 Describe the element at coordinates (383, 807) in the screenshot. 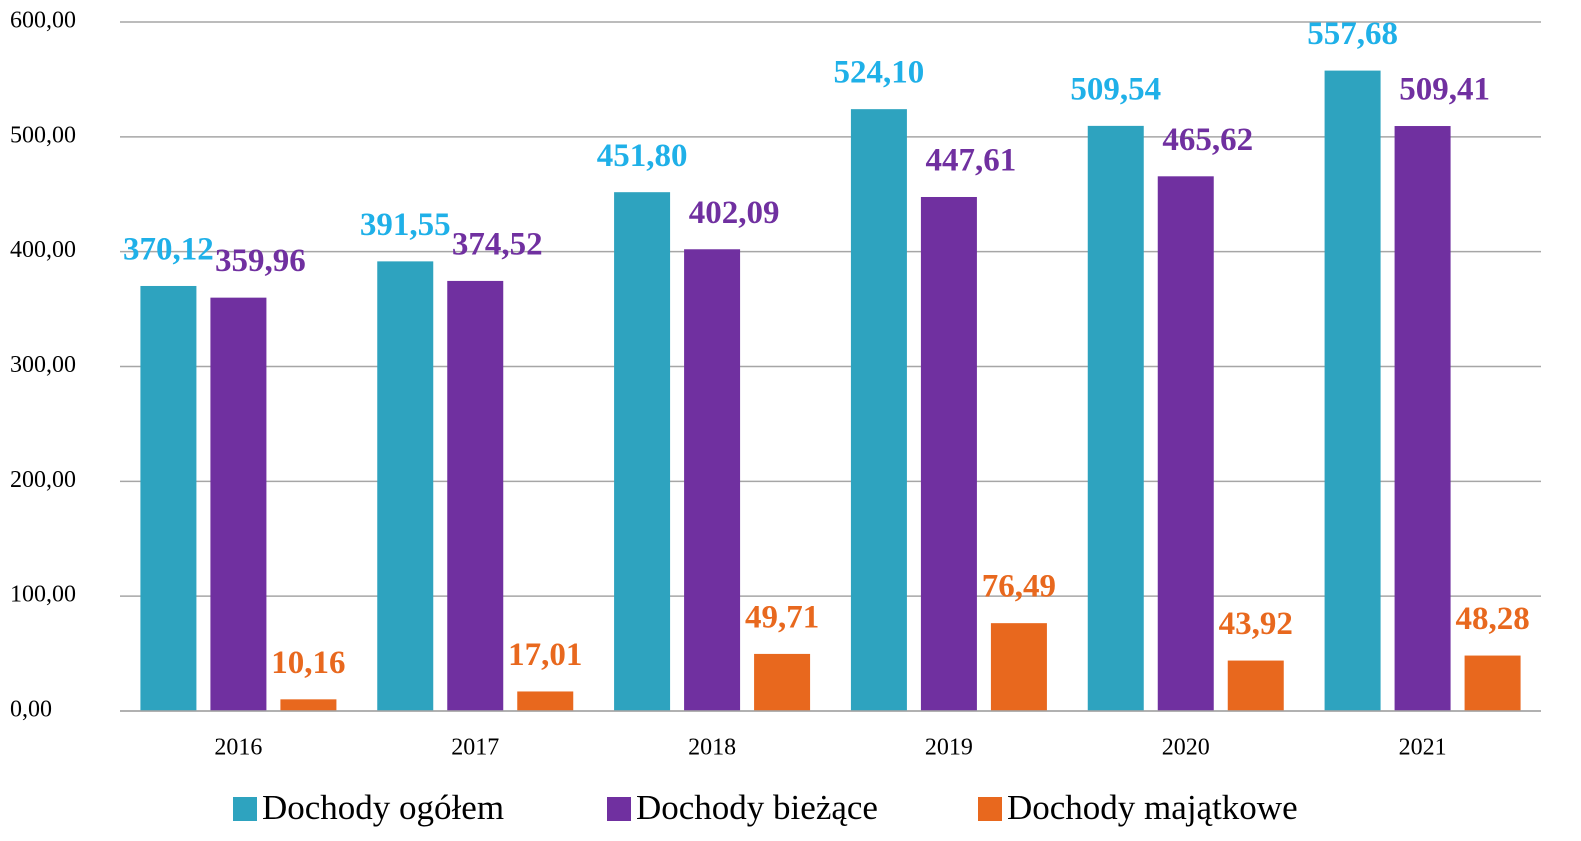

I see `legend-label: Dochody ogółem` at that location.